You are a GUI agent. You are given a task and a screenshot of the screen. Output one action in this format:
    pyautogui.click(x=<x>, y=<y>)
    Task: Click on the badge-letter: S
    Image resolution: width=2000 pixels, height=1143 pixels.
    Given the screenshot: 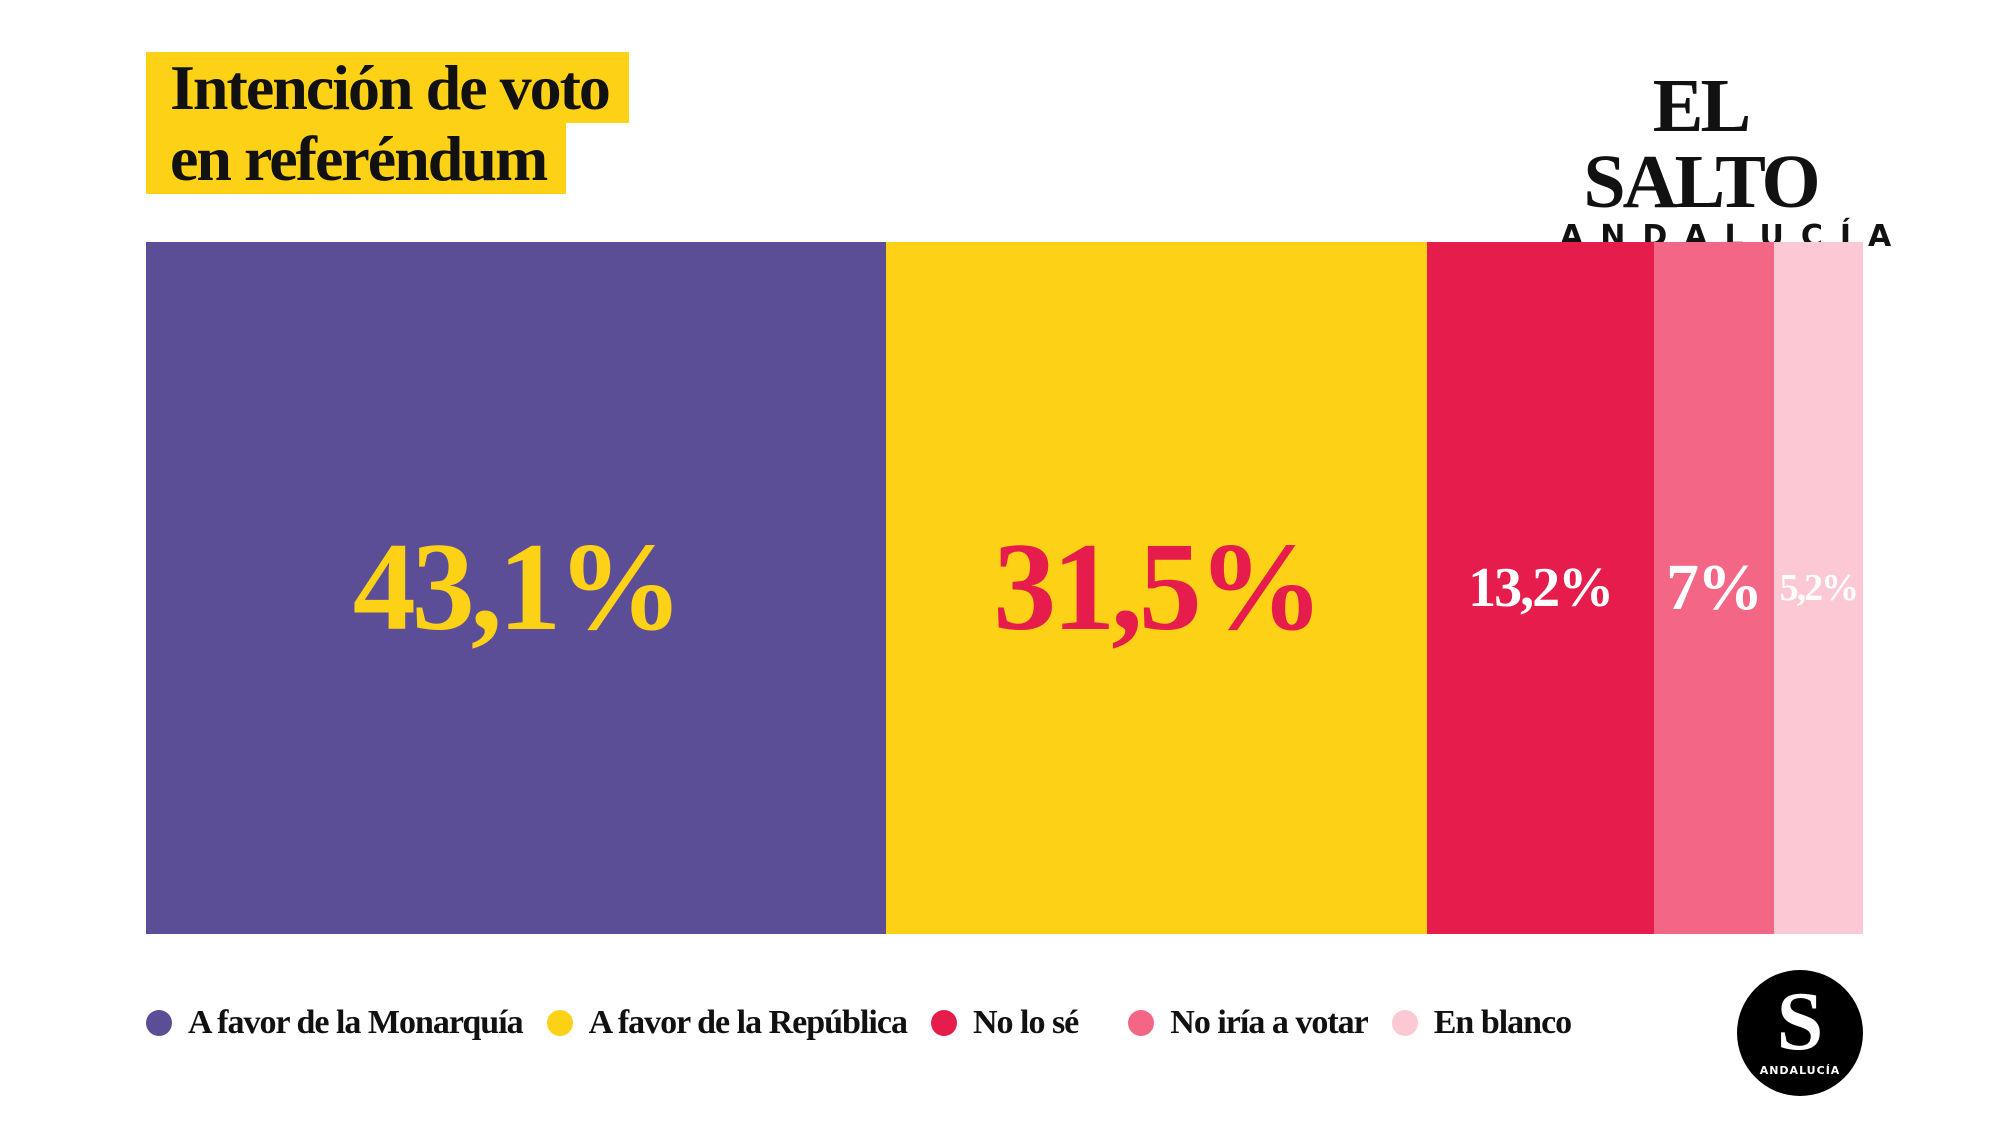 What is the action you would take?
    pyautogui.click(x=1800, y=1021)
    